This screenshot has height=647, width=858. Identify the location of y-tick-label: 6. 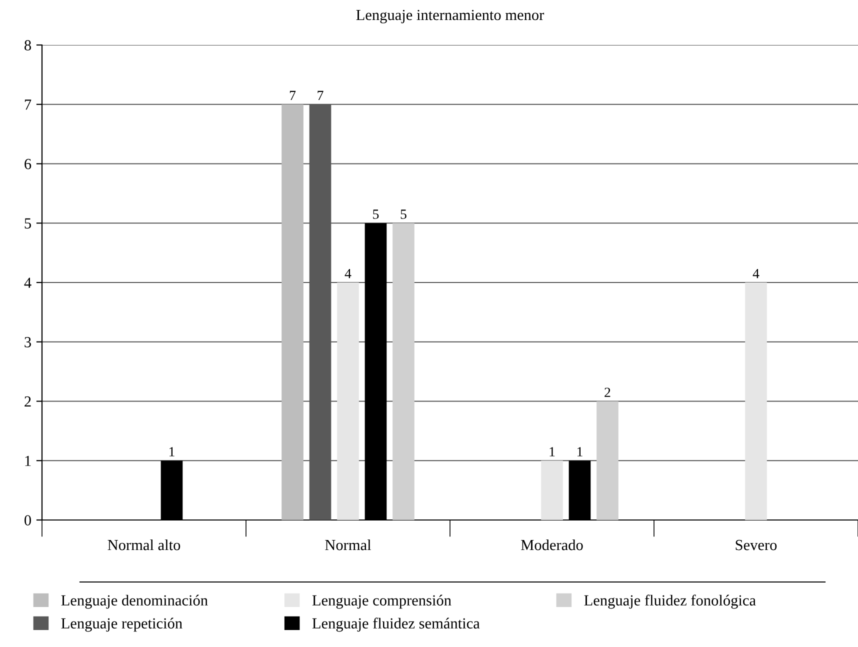
(28, 164).